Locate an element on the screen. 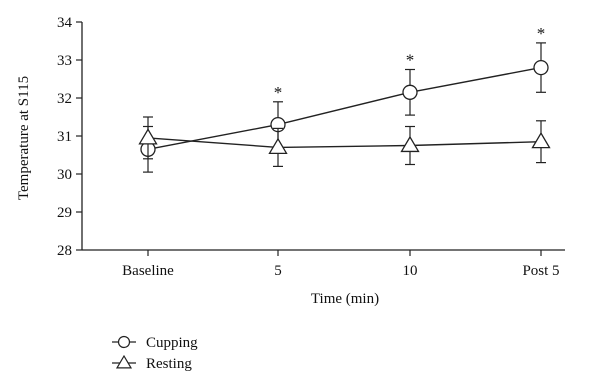 This screenshot has height=382, width=602. y-tick-label: 32 is located at coordinates (64, 99).